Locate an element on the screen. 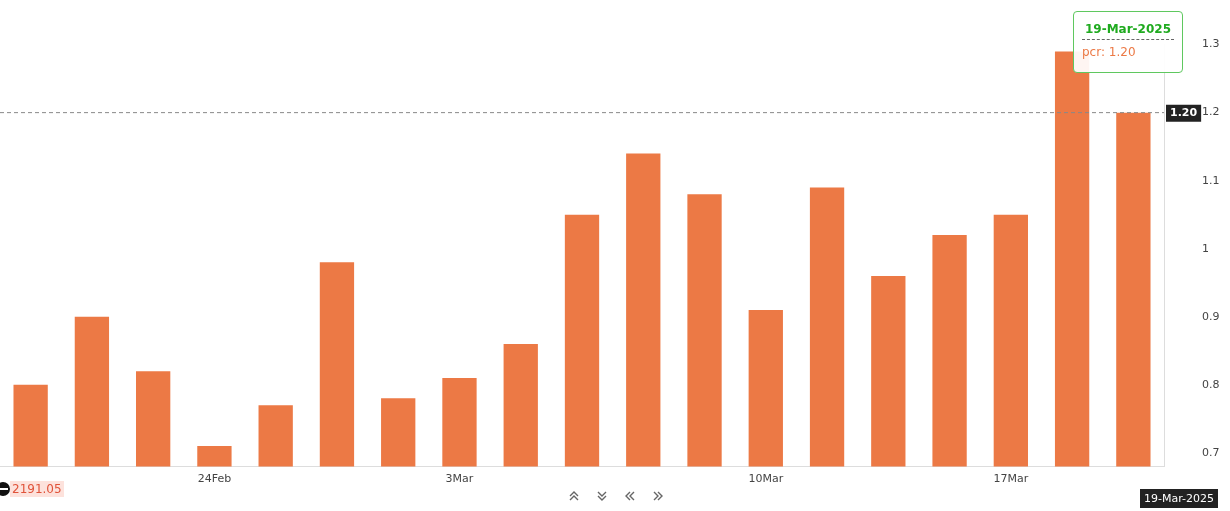 The height and width of the screenshot is (511, 1230). x-tick-label: 10Mar is located at coordinates (766, 478).